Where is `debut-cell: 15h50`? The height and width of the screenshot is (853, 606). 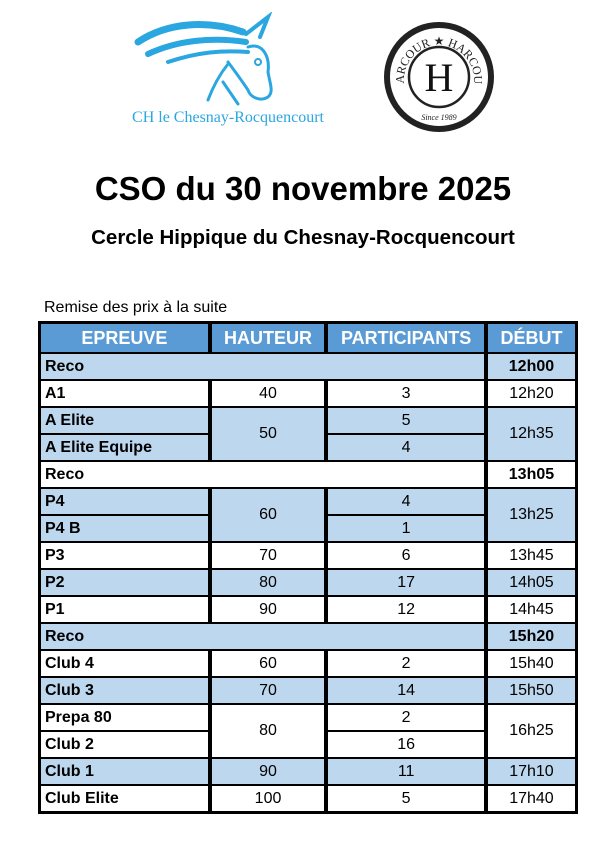
debut-cell: 15h50 is located at coordinates (530, 690).